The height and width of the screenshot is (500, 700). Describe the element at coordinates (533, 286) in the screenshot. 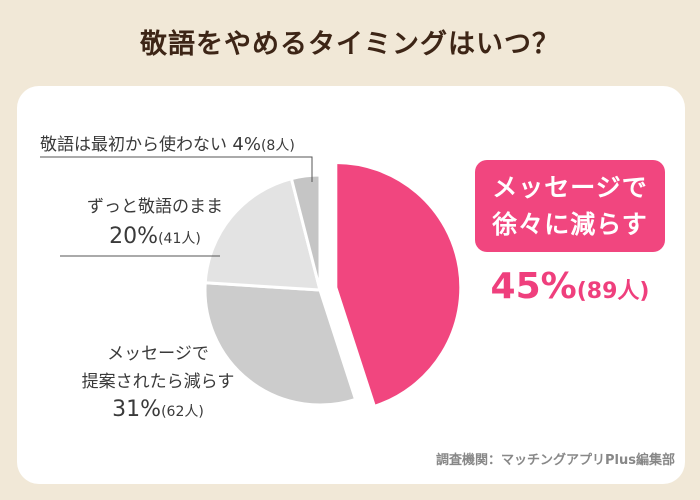

I see `highlight-percent: 45%` at that location.